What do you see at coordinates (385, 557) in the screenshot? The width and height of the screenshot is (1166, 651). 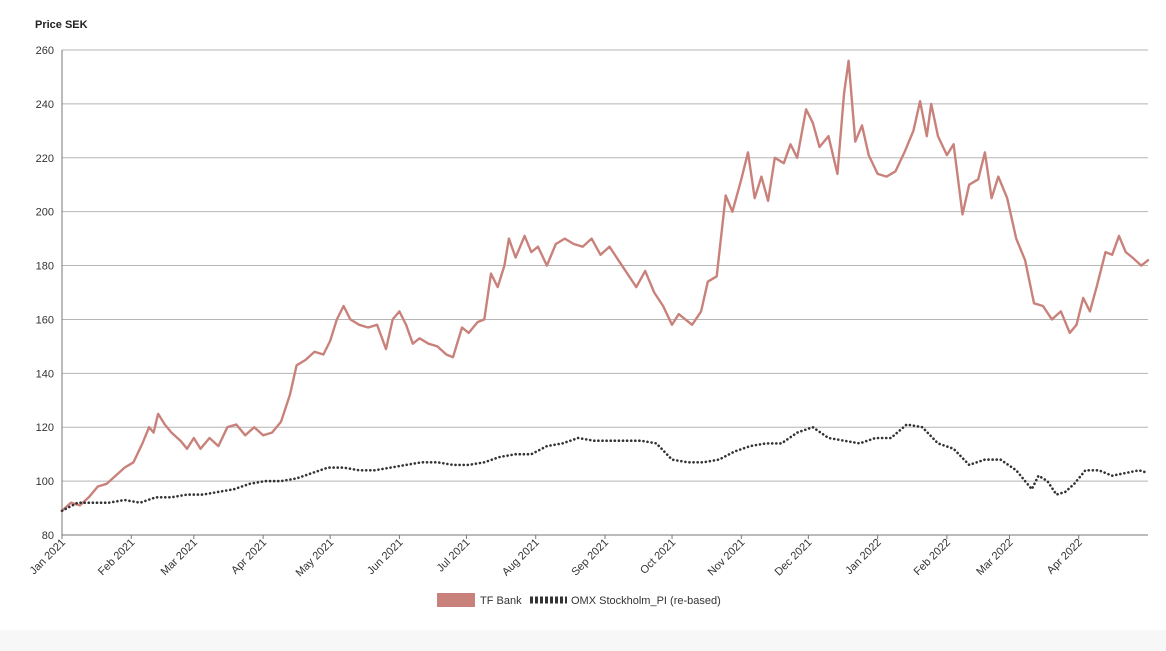 I see `x-tick-label-jun-2021: Jun 2021` at bounding box center [385, 557].